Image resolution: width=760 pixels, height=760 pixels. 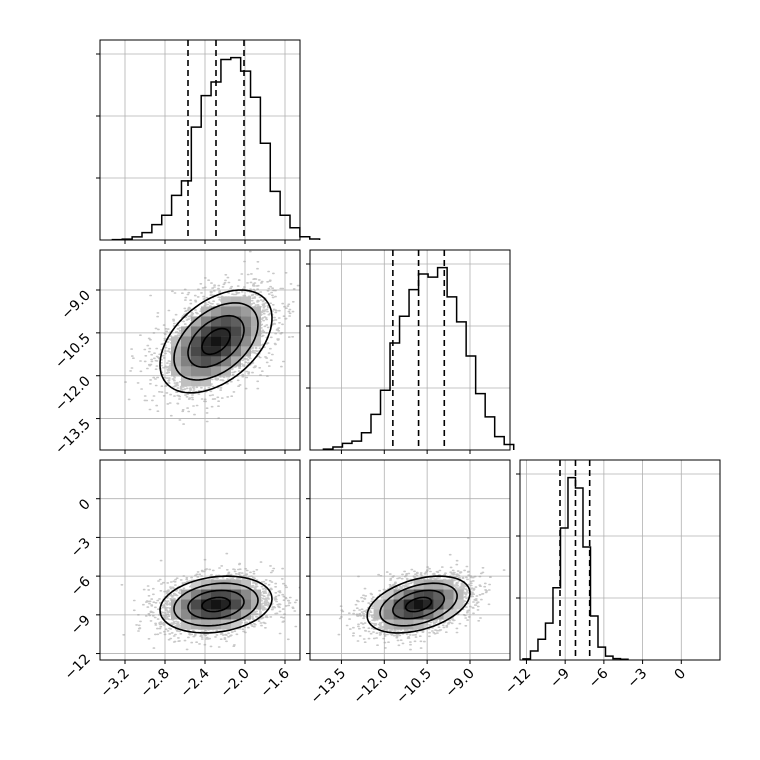 I want to click on x-tick-label: −10.5, so click(x=414, y=687).